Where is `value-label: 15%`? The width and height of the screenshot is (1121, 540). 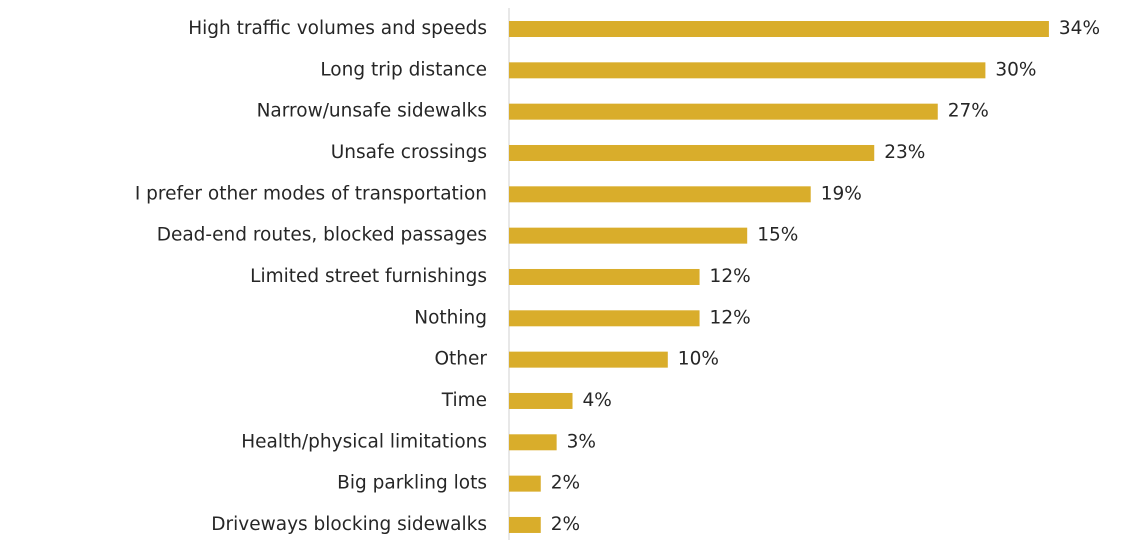 value-label: 15% is located at coordinates (777, 235).